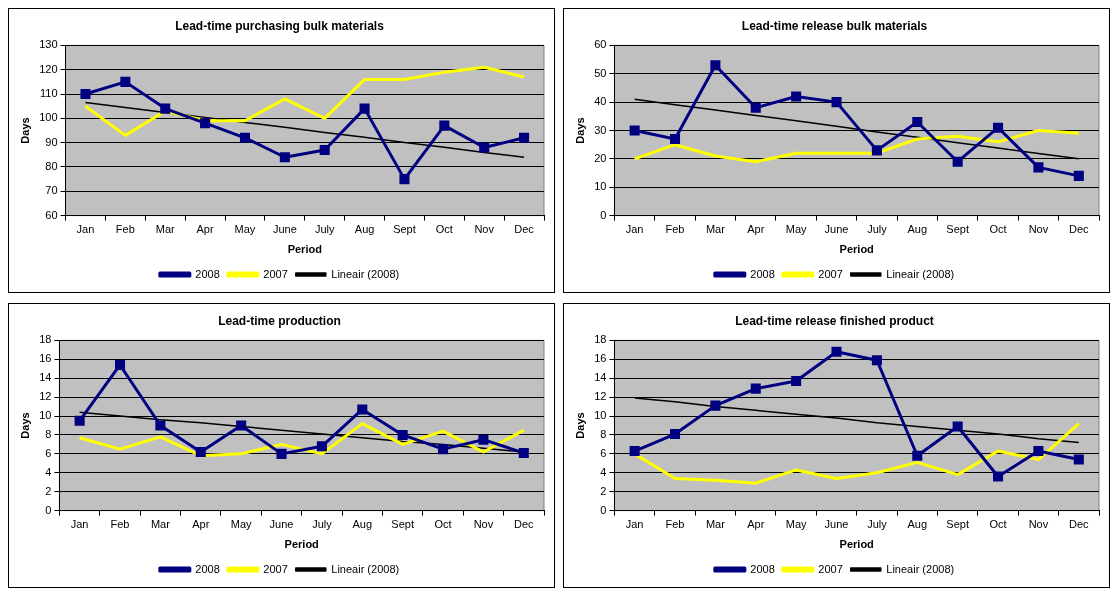 Image resolution: width=1113 pixels, height=601 pixels. Describe the element at coordinates (49, 93) in the screenshot. I see `y-tick-label: 110` at that location.